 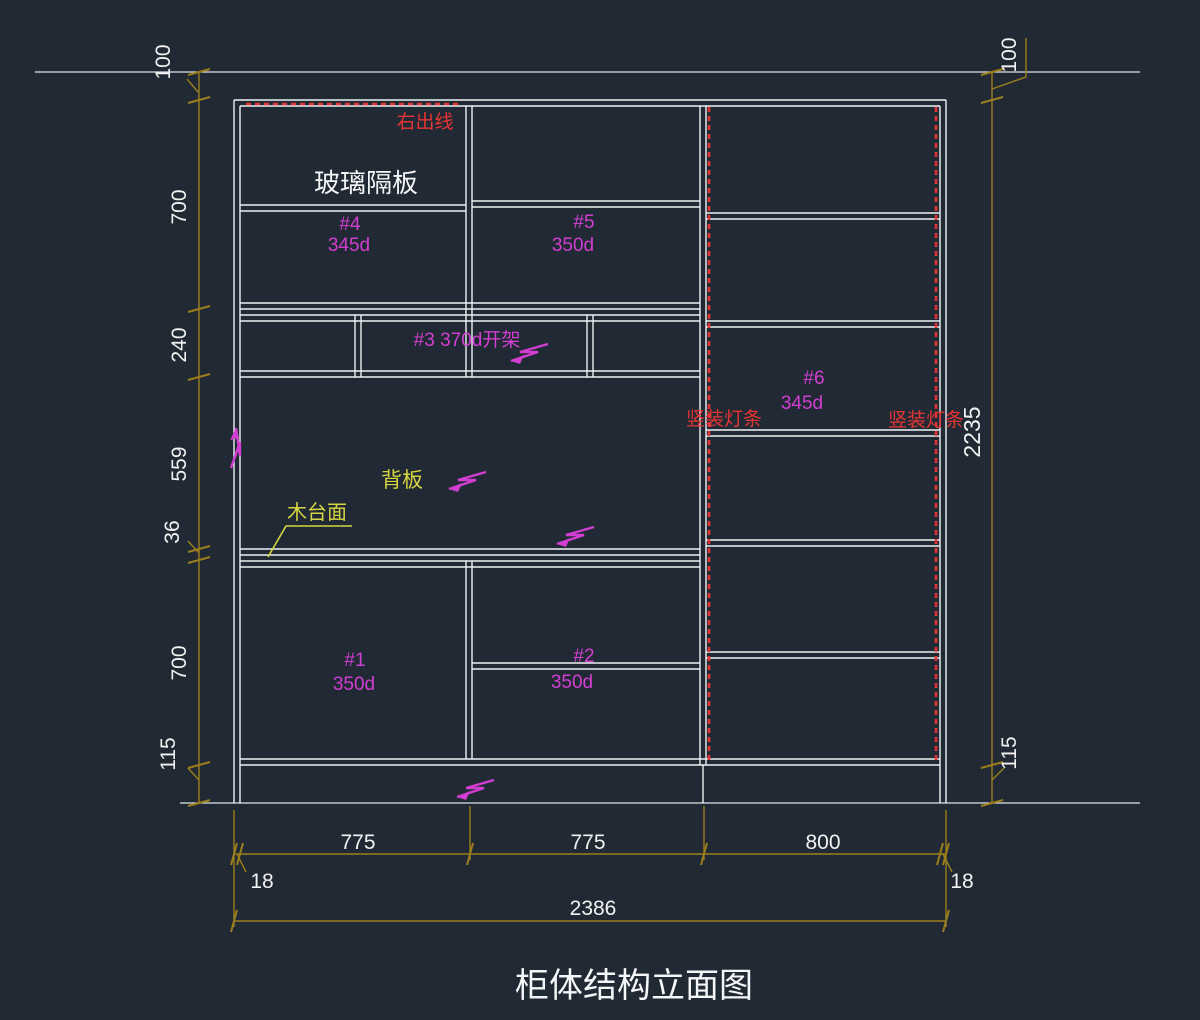 What do you see at coordinates (235, 448) in the screenshot?
I see `flow-arrow-vertical-icon` at bounding box center [235, 448].